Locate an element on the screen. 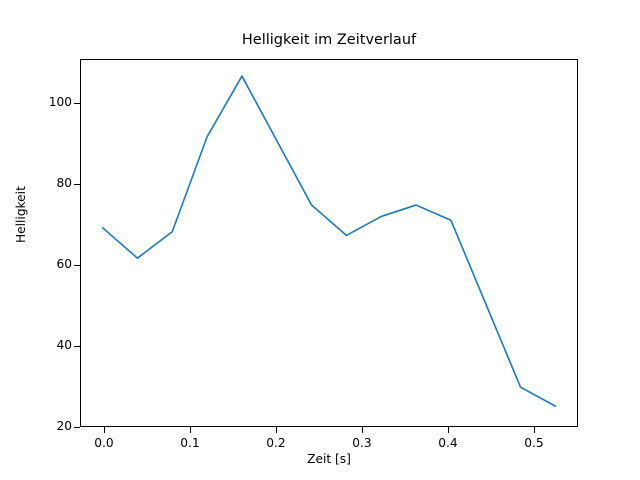  page-title: Helligkeit im Zeitverlauf is located at coordinates (329, 40).